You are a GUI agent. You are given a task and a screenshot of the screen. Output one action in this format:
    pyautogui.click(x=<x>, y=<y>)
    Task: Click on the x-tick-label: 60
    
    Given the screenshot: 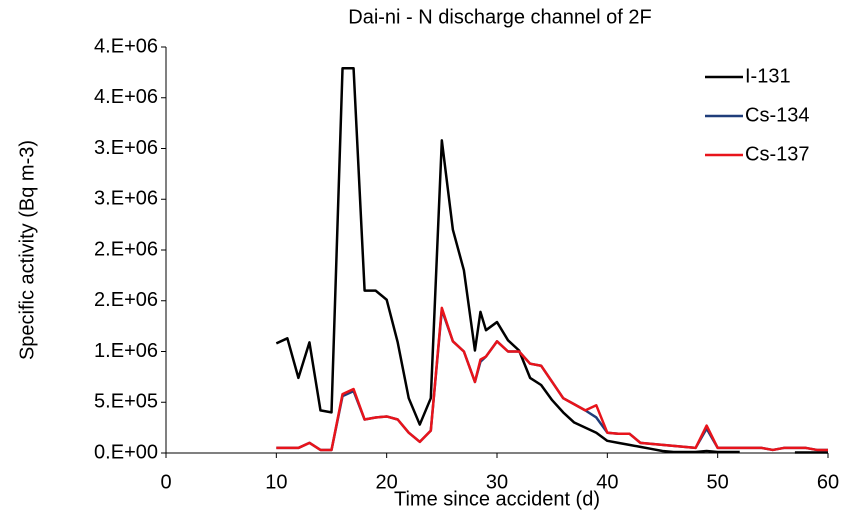 What is the action you would take?
    pyautogui.click(x=828, y=482)
    